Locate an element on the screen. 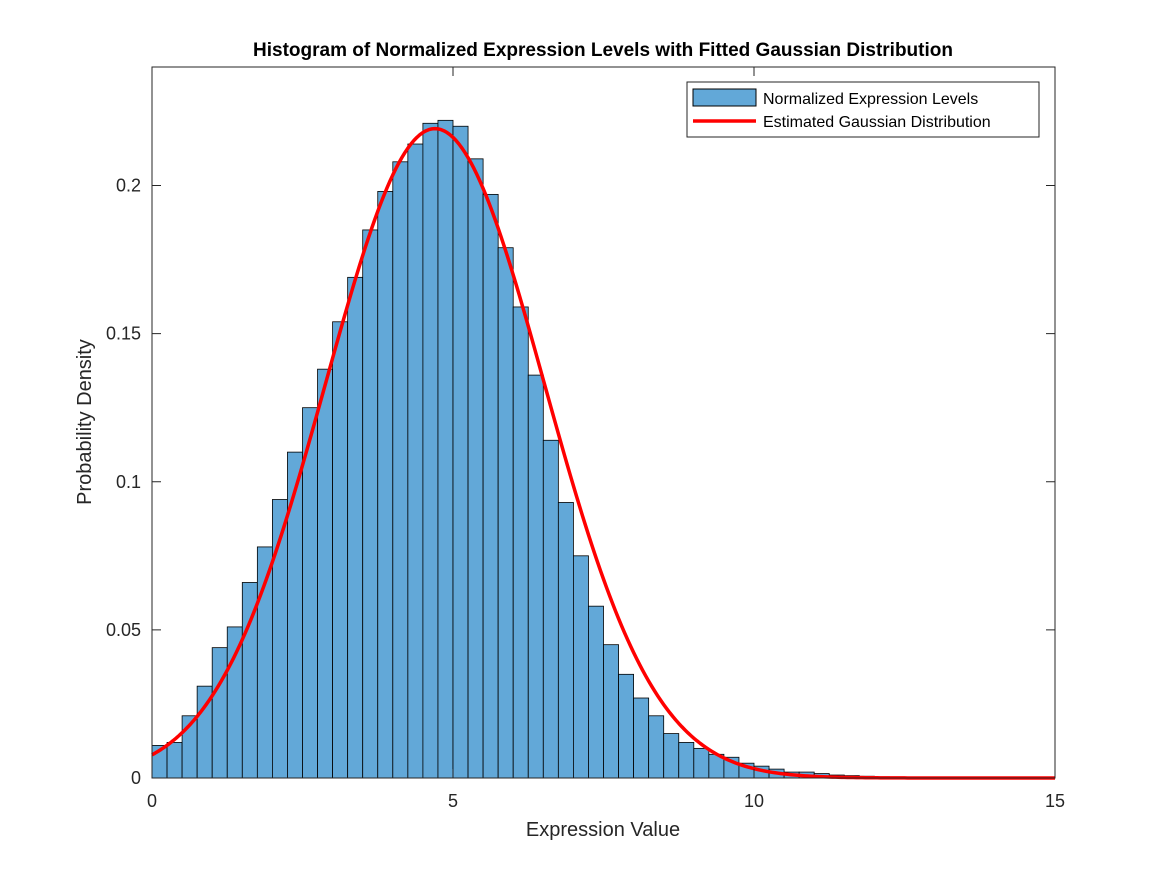 This screenshot has height=875, width=1167. x-axis-label: Expression Value is located at coordinates (603, 830).